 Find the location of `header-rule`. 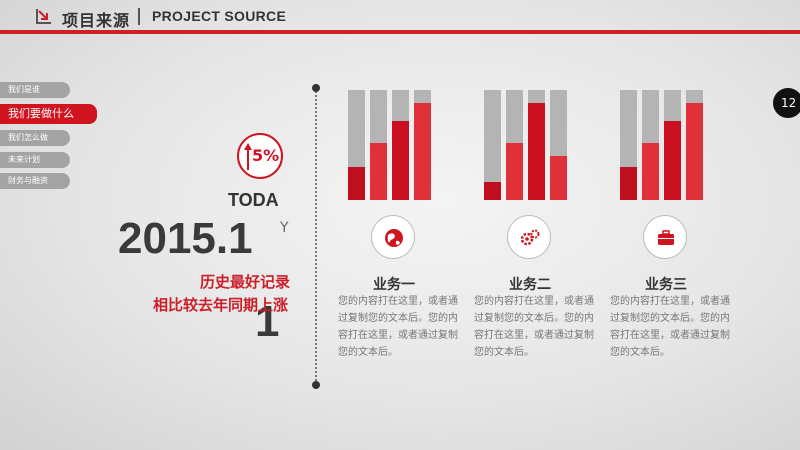

header-rule is located at coordinates (400, 32).